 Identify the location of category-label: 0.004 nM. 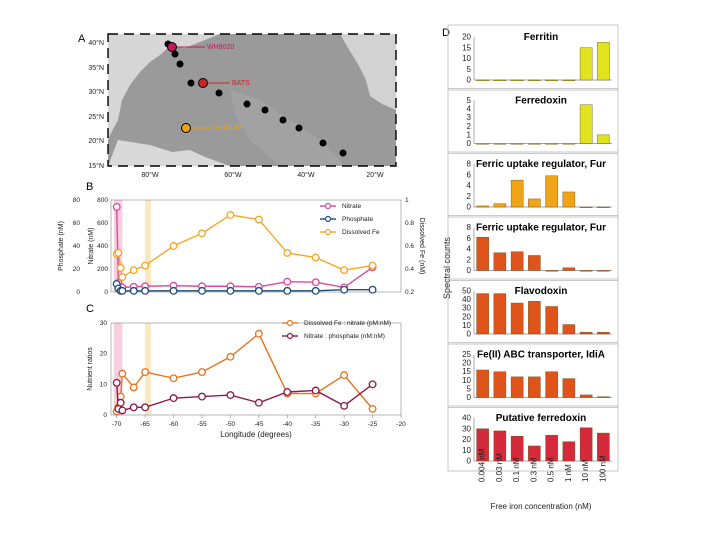
(482, 465).